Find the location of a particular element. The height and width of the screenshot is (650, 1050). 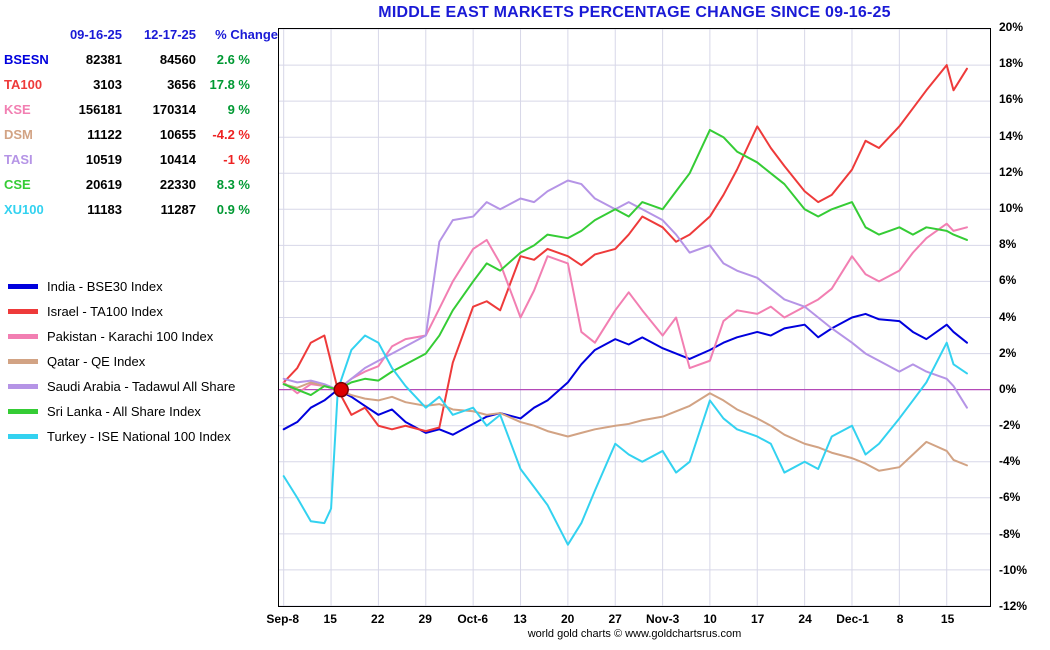

reference-start-dot is located at coordinates (341, 389).